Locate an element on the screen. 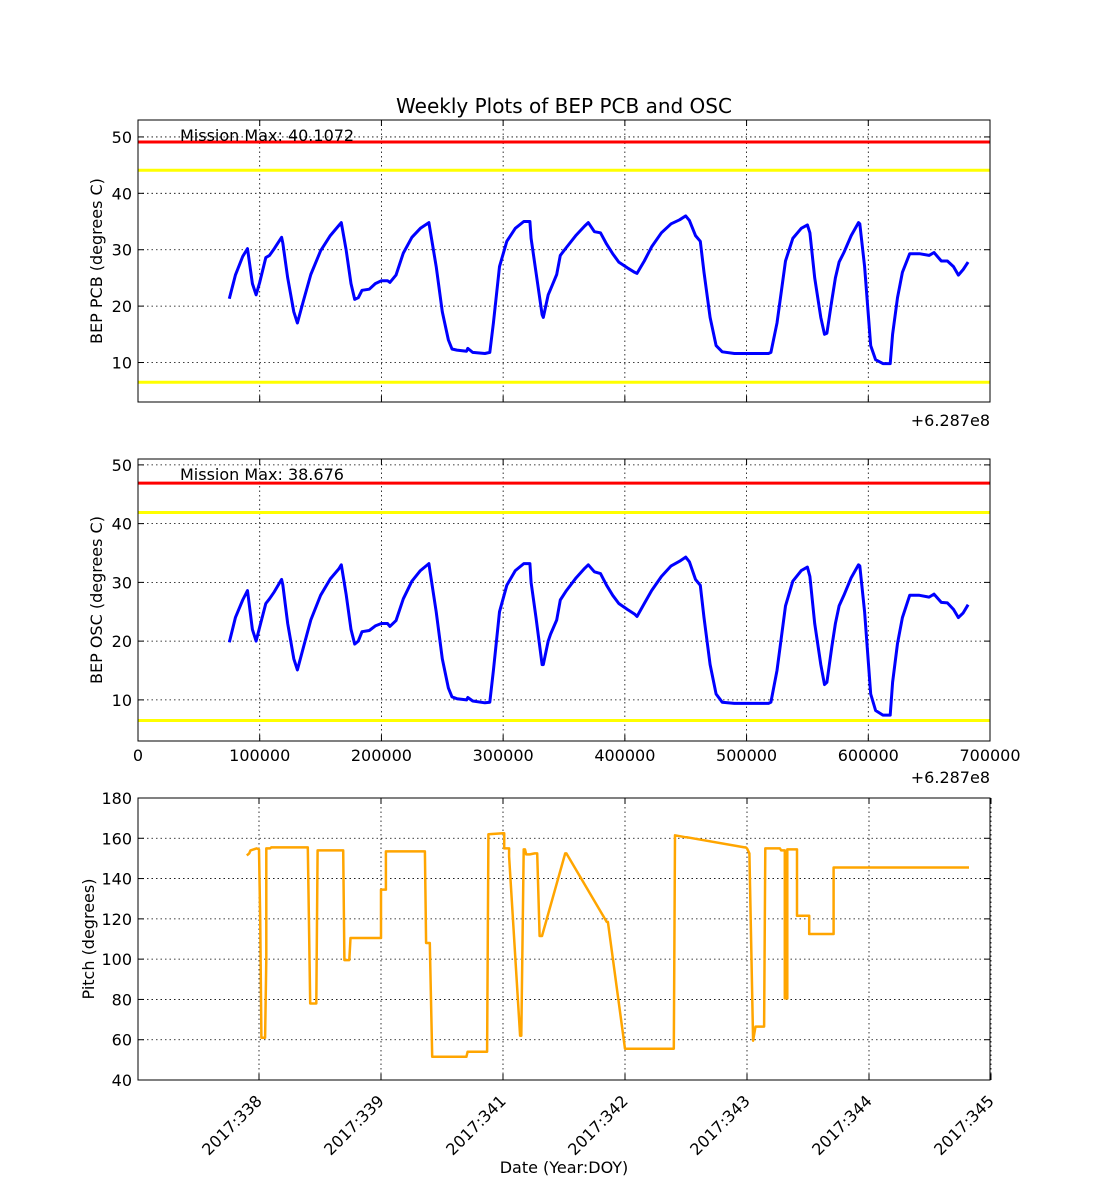 This screenshot has height=1200, width=1100. y-tick-label: 80 is located at coordinates (122, 999).